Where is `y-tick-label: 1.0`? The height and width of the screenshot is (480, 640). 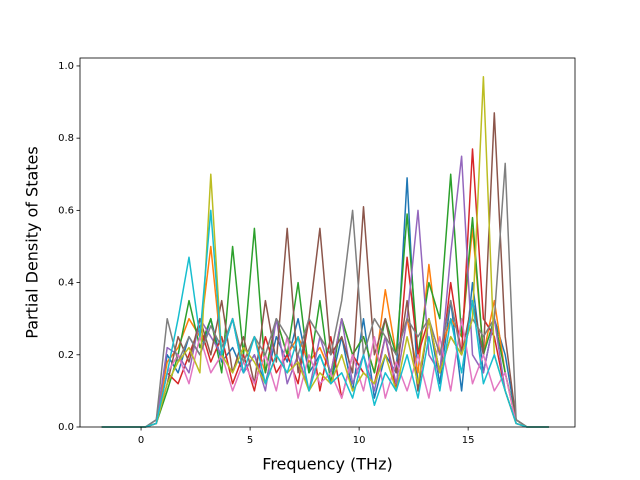 y-tick-label: 1.0 is located at coordinates (66, 66).